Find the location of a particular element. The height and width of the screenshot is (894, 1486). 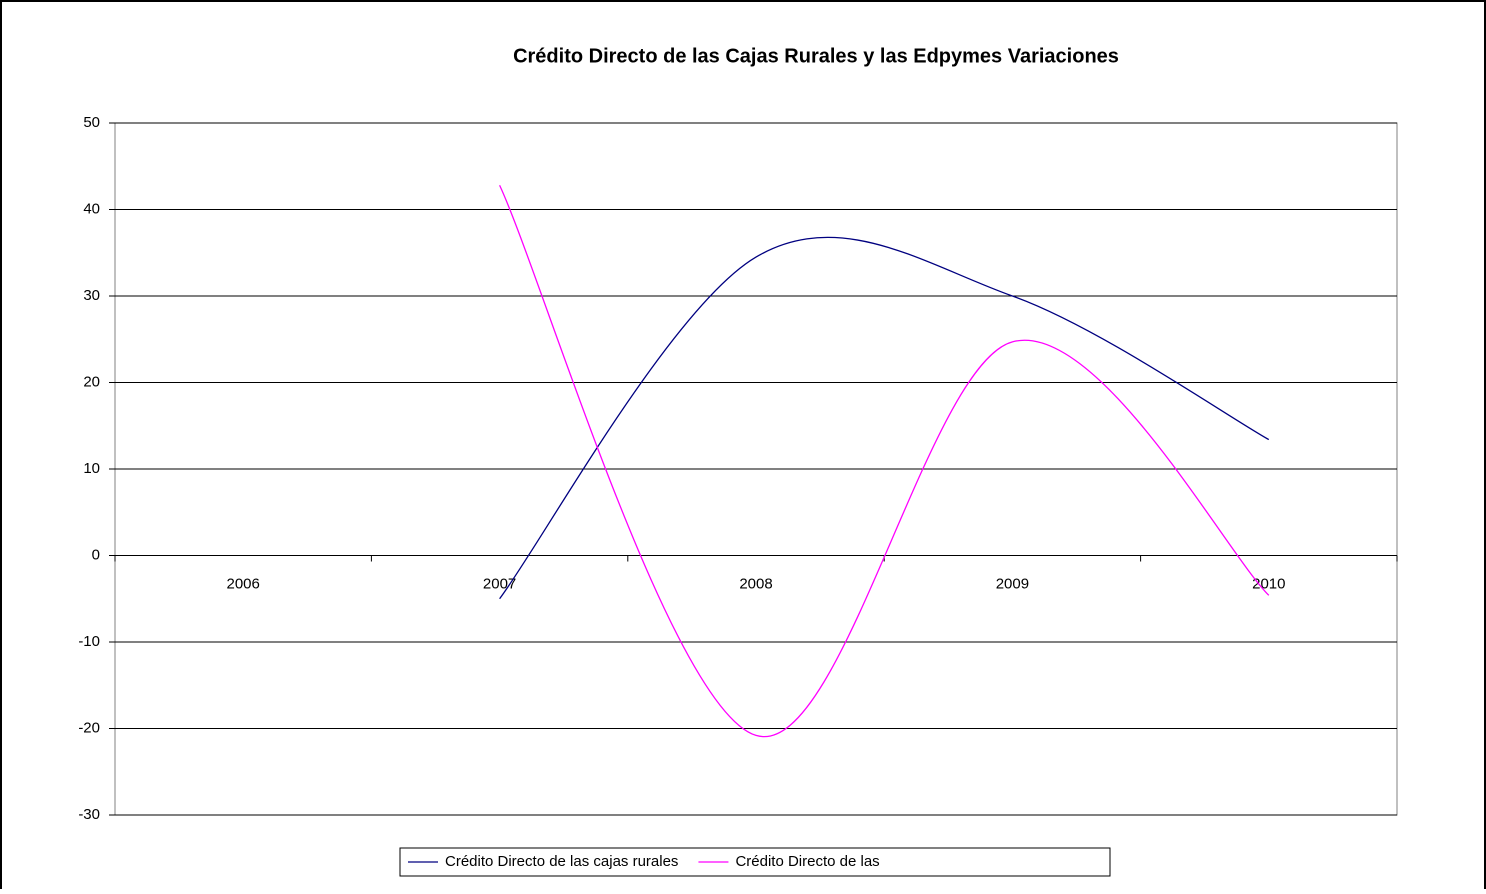

y-tick-label: -20 is located at coordinates (89, 727).